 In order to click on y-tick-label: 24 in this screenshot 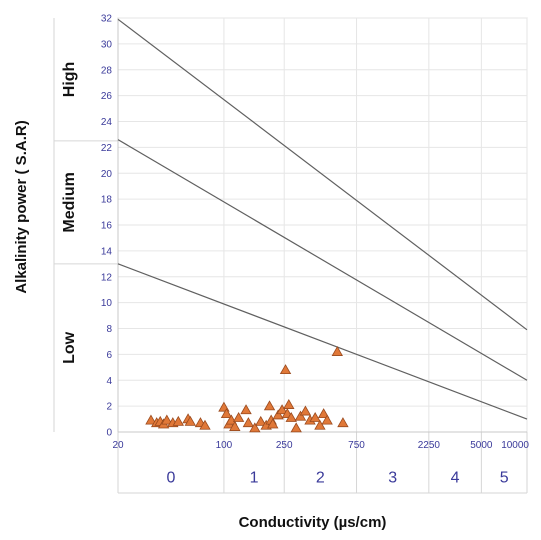, I will do `click(107, 122)`.